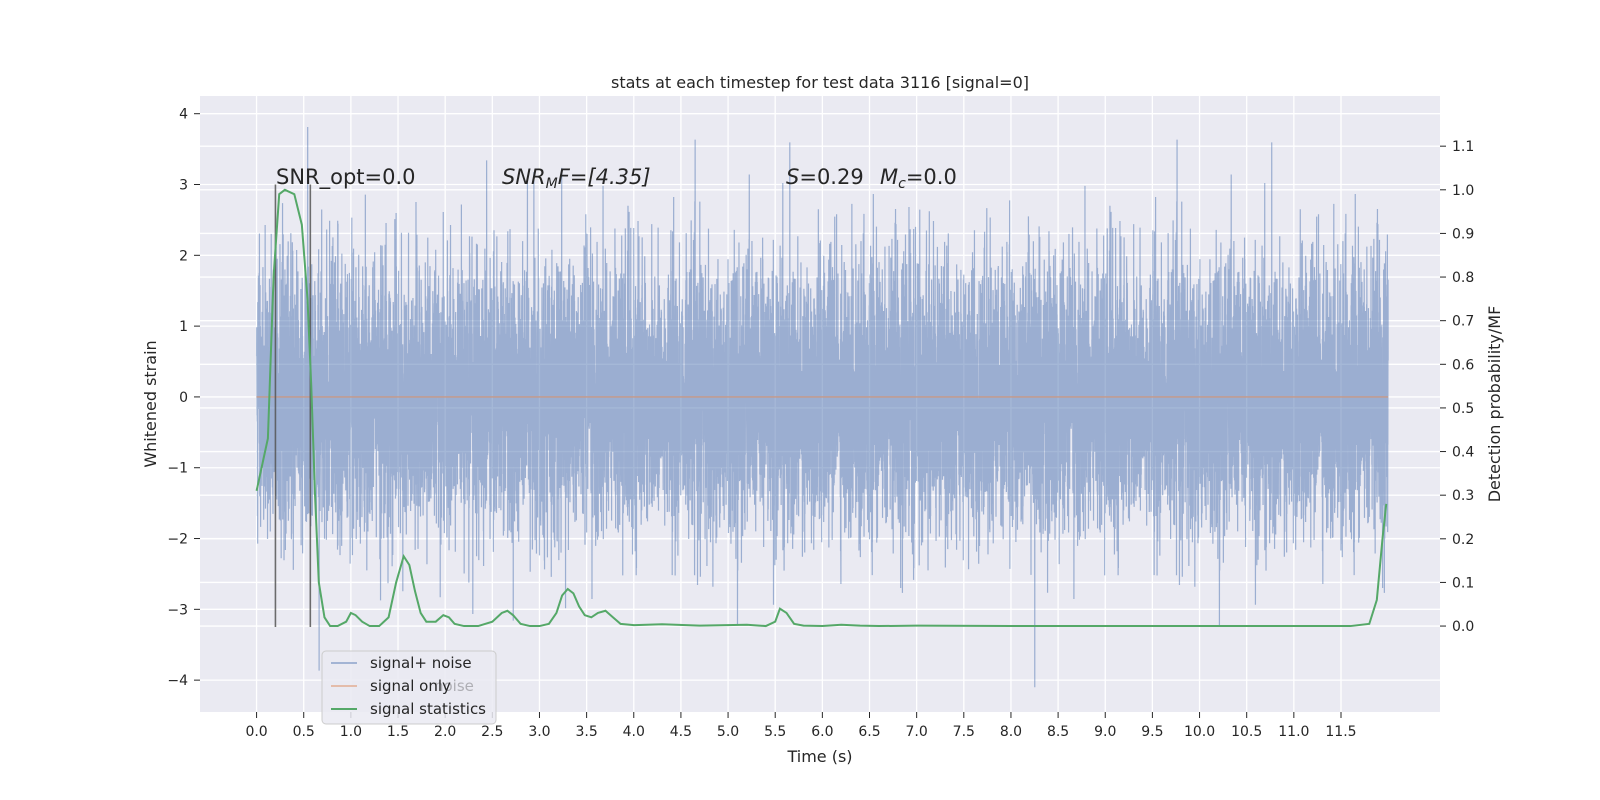 The image size is (1600, 800). What do you see at coordinates (728, 732) in the screenshot?
I see `x-tick-label-10: 5.0` at bounding box center [728, 732].